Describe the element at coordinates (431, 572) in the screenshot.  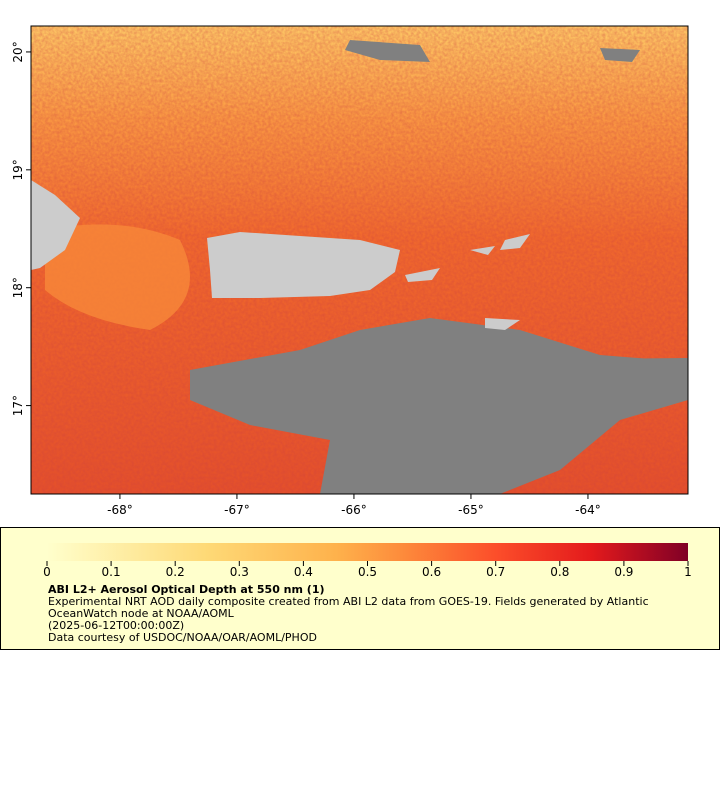
I see `colorbar-tick-label: 0.6` at that location.